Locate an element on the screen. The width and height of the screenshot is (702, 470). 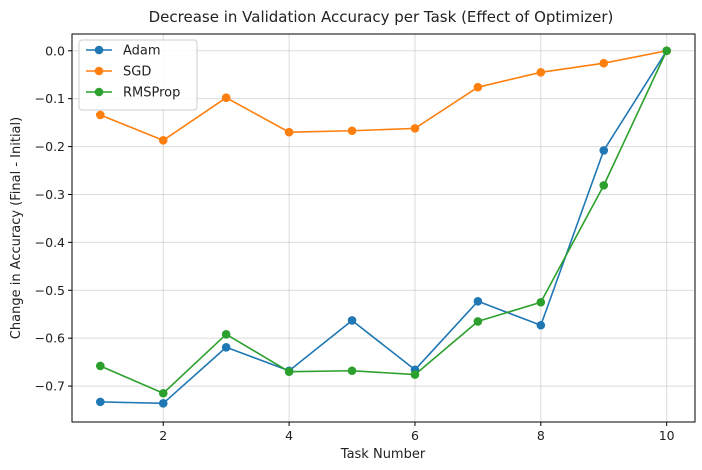
x-tick-label: 6 is located at coordinates (415, 435).